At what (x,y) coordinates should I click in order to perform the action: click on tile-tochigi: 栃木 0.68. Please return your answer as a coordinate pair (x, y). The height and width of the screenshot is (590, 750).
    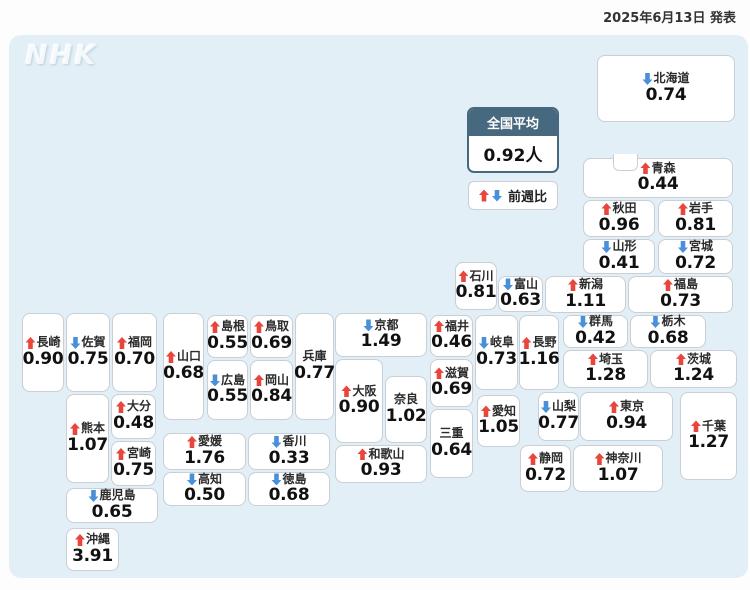
    Looking at the image, I should click on (668, 331).